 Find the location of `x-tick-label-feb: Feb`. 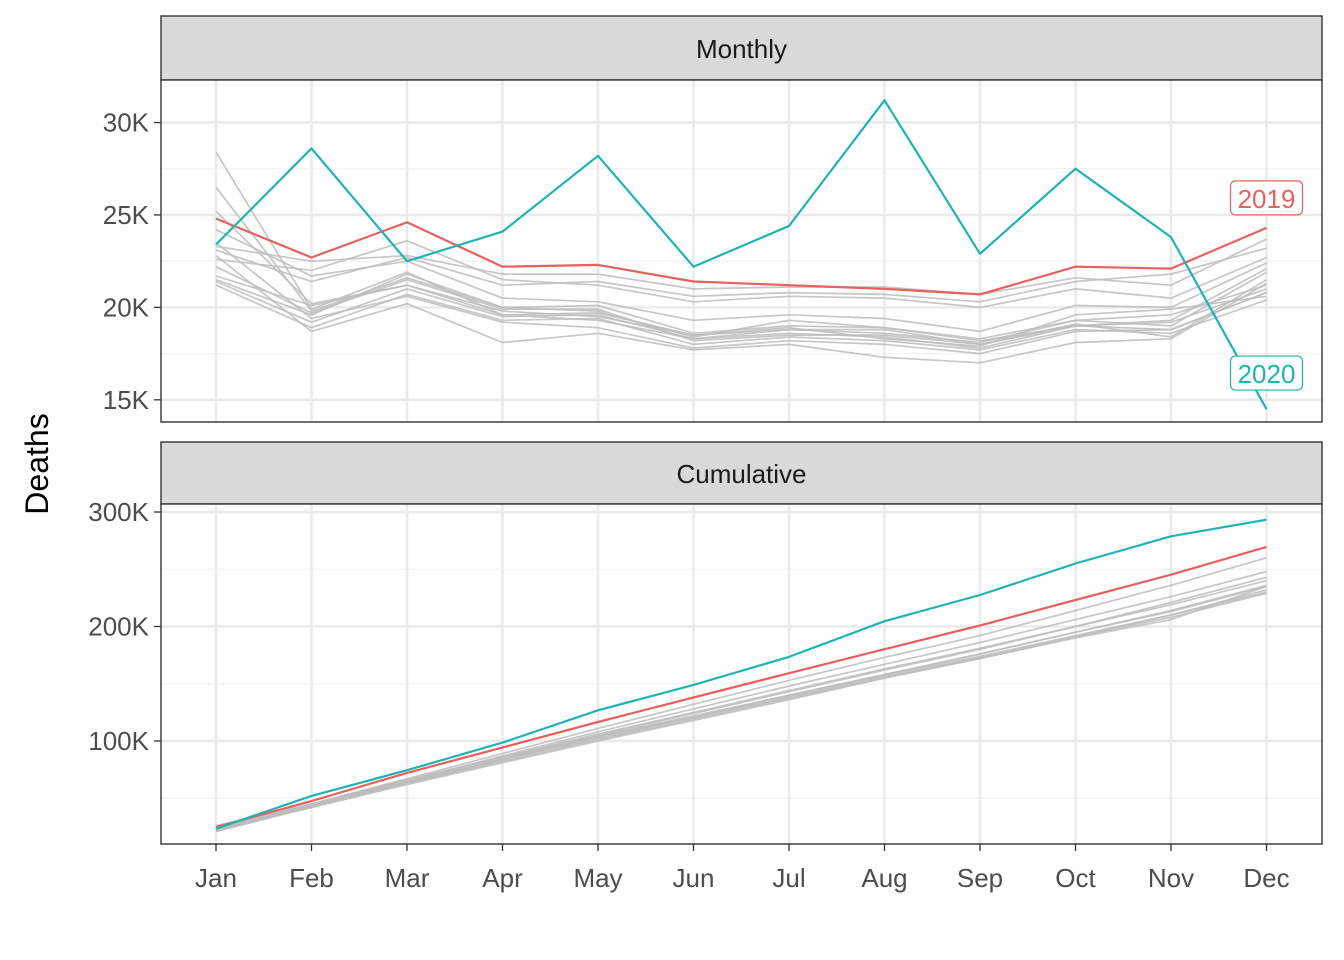

x-tick-label-feb: Feb is located at coordinates (311, 878).